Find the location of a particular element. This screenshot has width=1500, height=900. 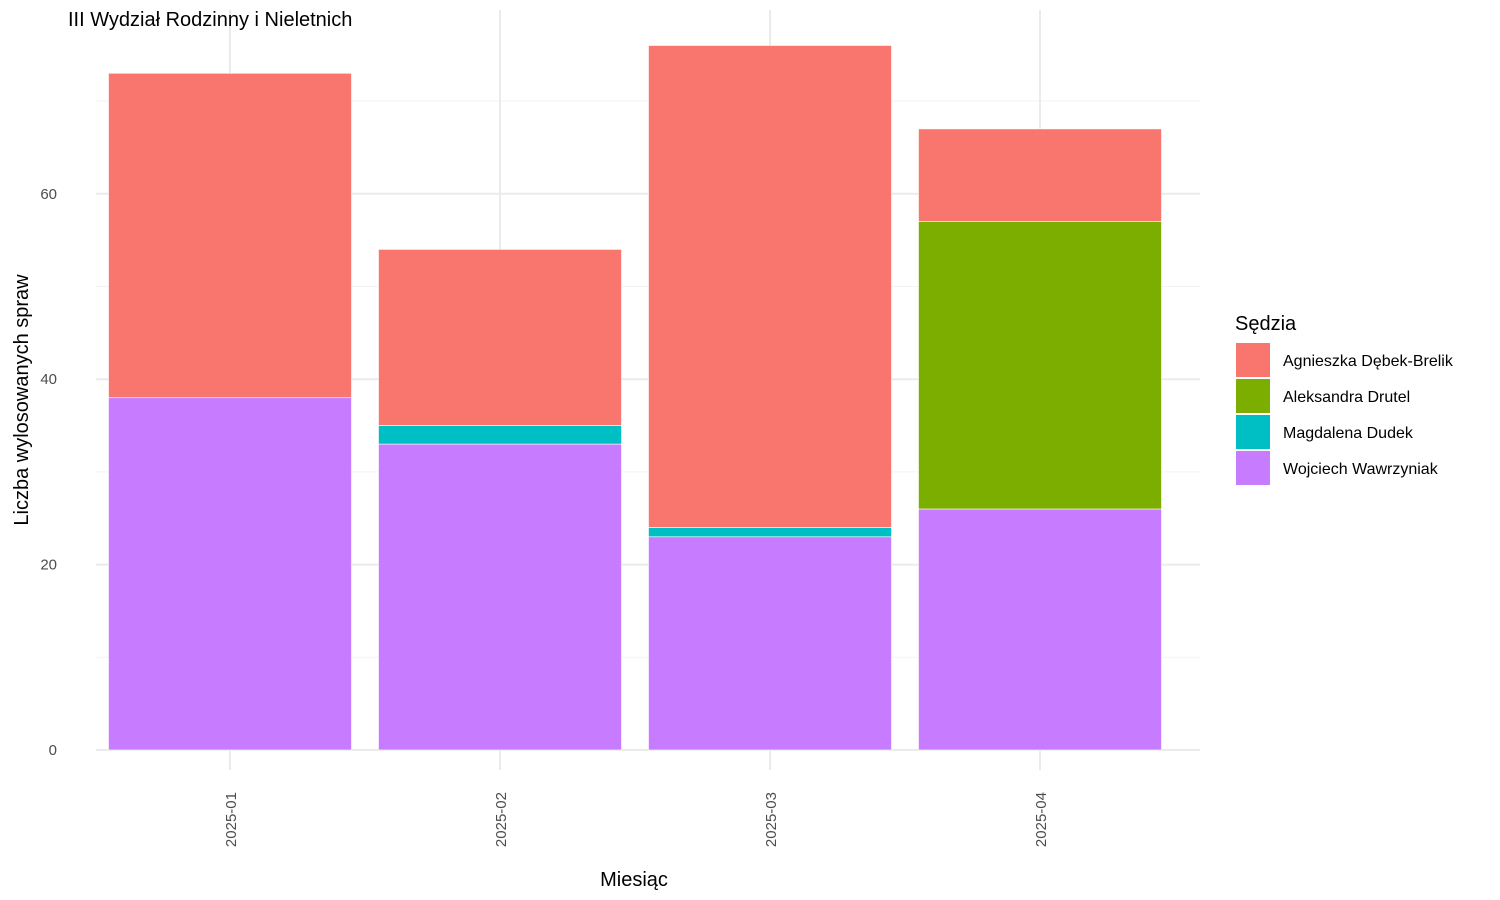

y-tick-label: 20 is located at coordinates (48, 565).